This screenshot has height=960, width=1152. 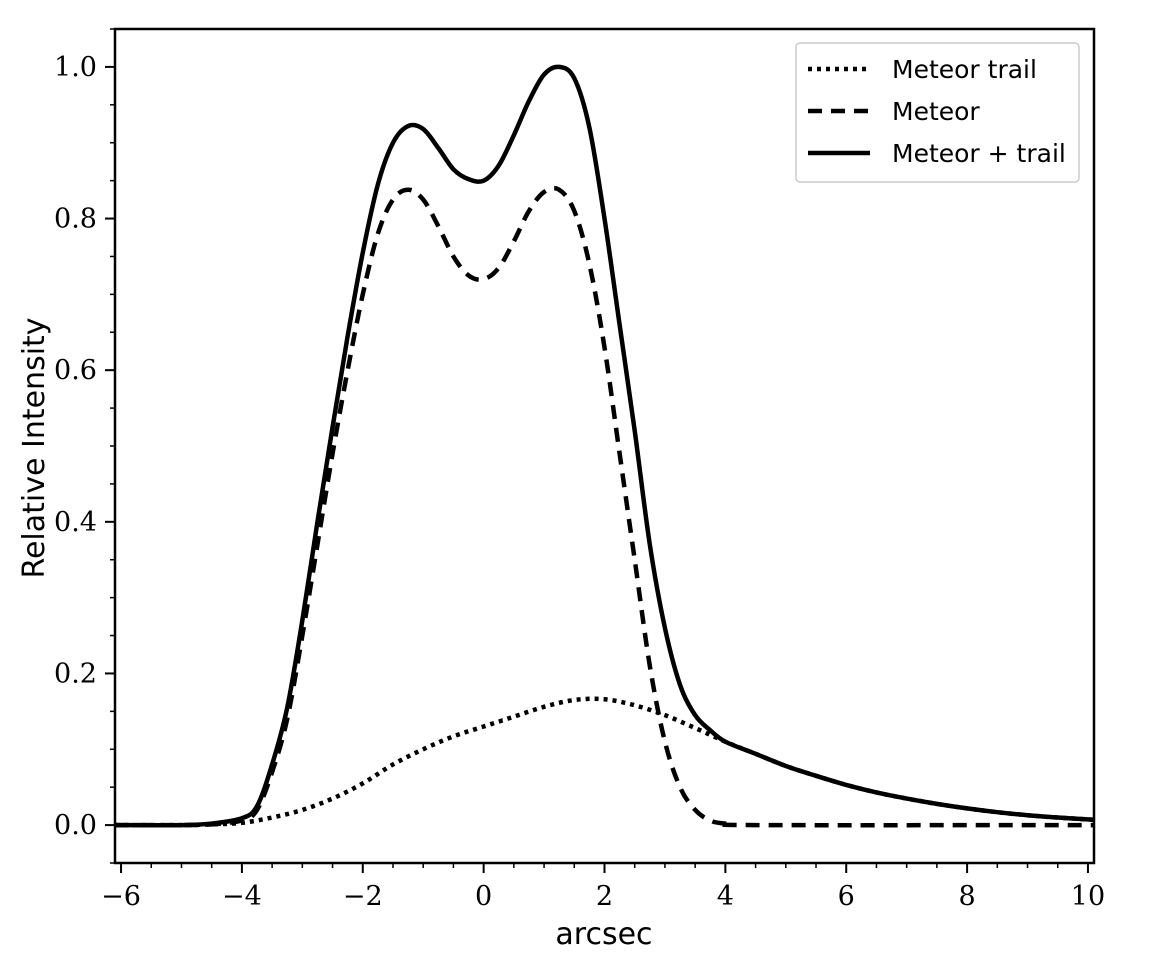 I want to click on legend-entry: Meteor, so click(x=936, y=111).